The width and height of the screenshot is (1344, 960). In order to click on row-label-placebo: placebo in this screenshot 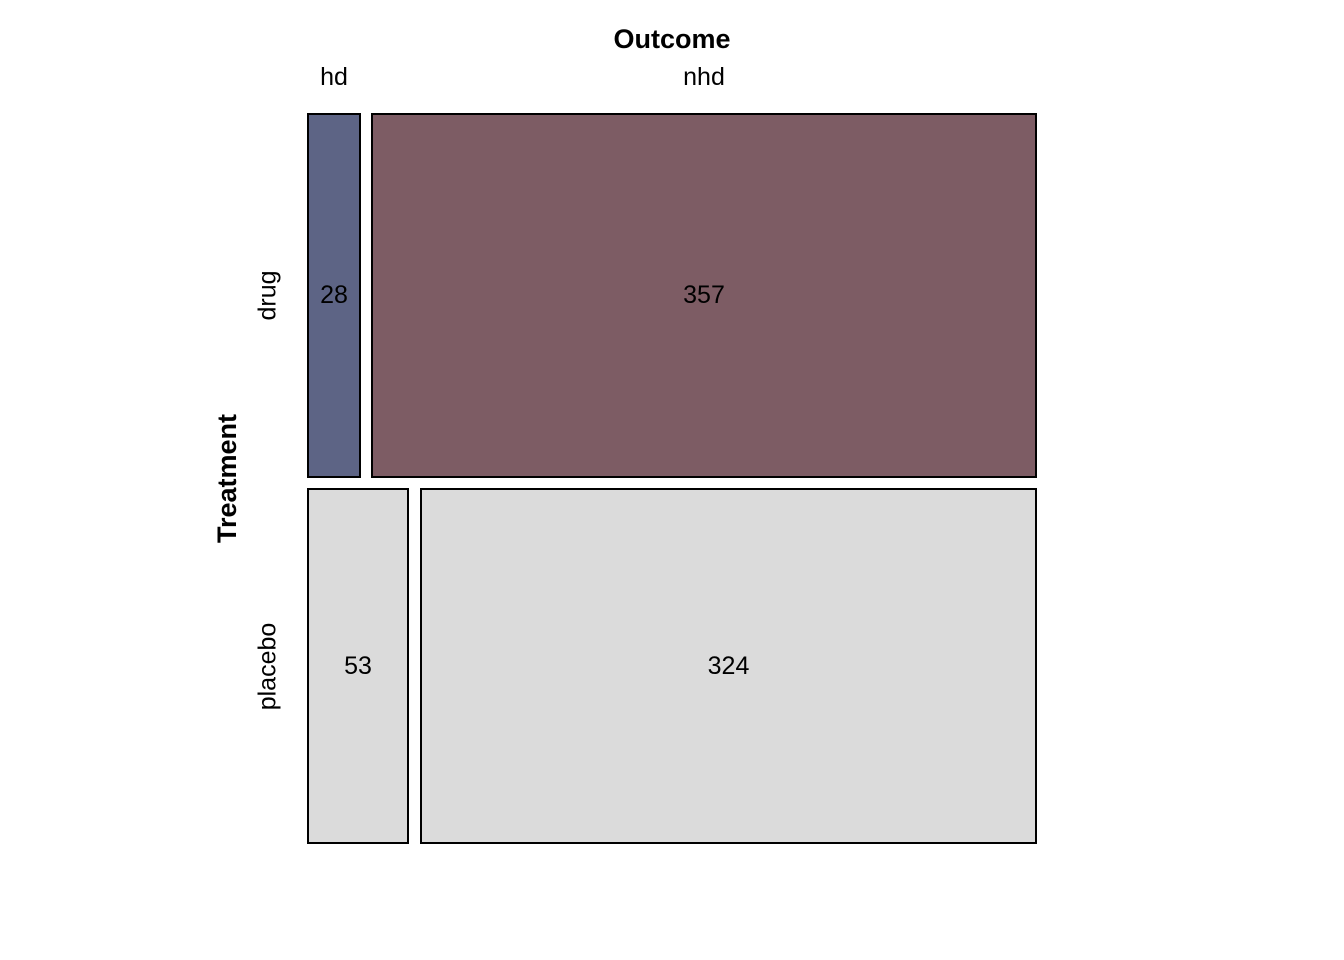, I will do `click(268, 666)`.